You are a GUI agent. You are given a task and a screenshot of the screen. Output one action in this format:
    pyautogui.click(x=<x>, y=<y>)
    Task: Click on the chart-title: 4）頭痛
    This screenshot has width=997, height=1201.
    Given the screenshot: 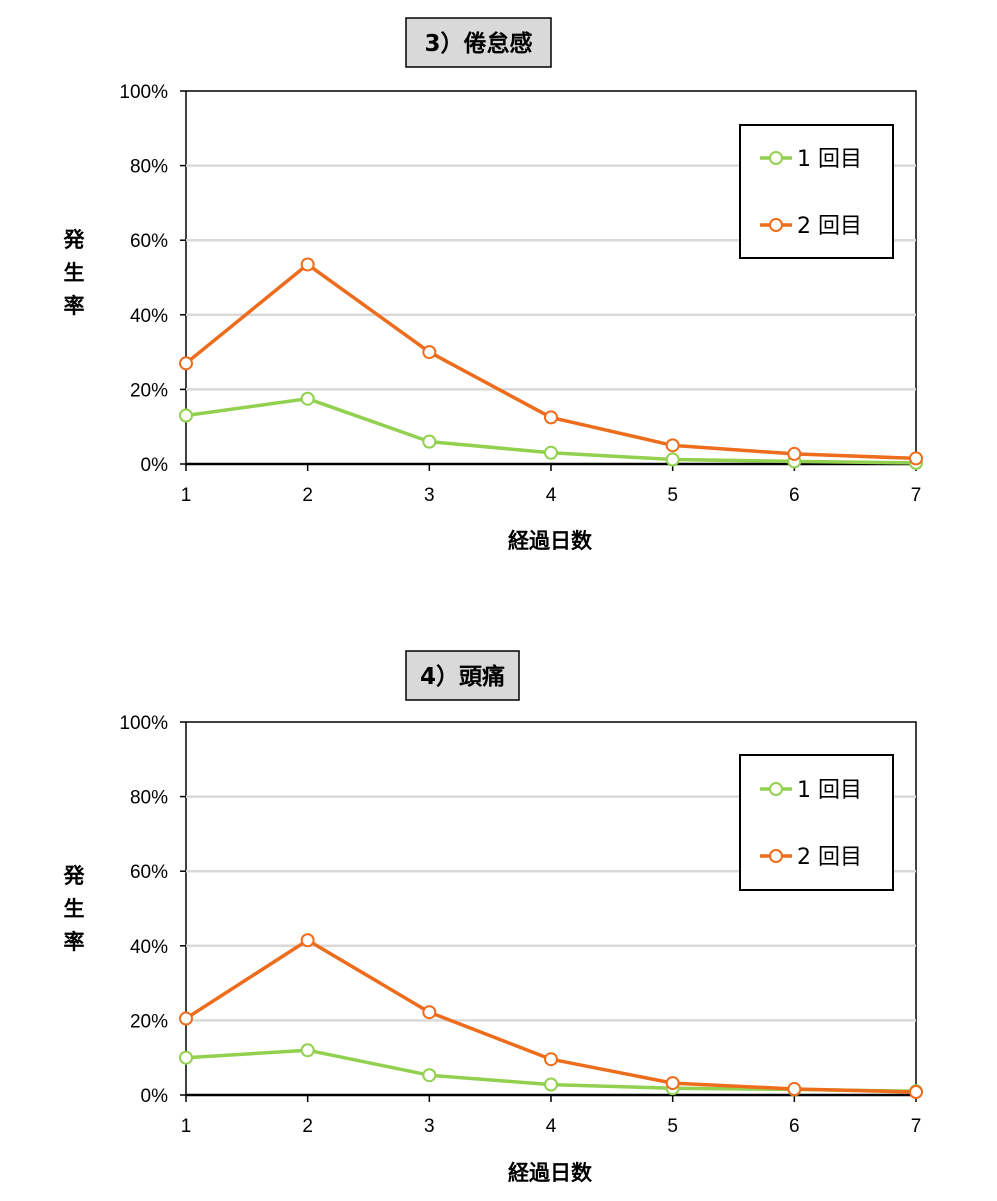 What is the action you would take?
    pyautogui.click(x=462, y=676)
    